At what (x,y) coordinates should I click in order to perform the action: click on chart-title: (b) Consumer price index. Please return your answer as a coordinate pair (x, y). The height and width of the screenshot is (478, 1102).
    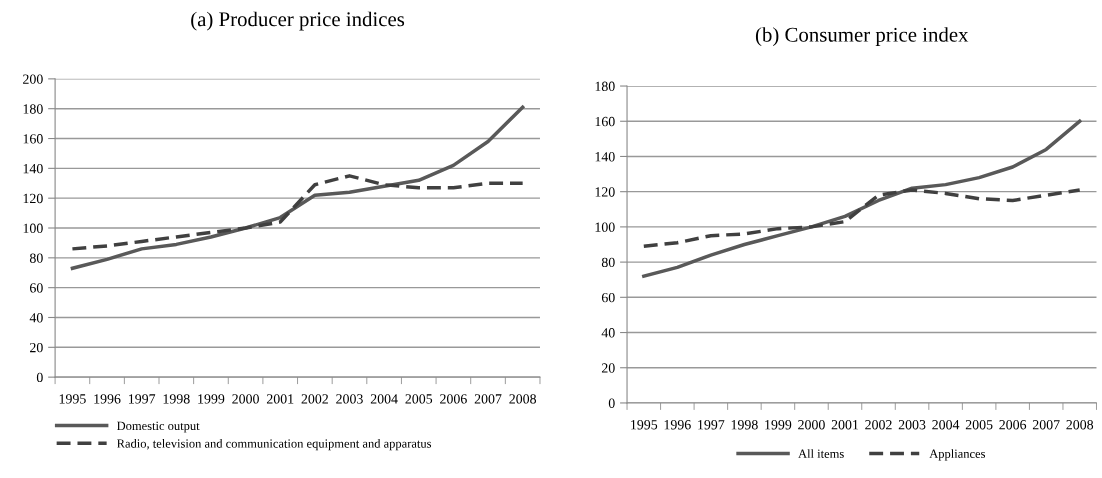
    Looking at the image, I should click on (862, 37).